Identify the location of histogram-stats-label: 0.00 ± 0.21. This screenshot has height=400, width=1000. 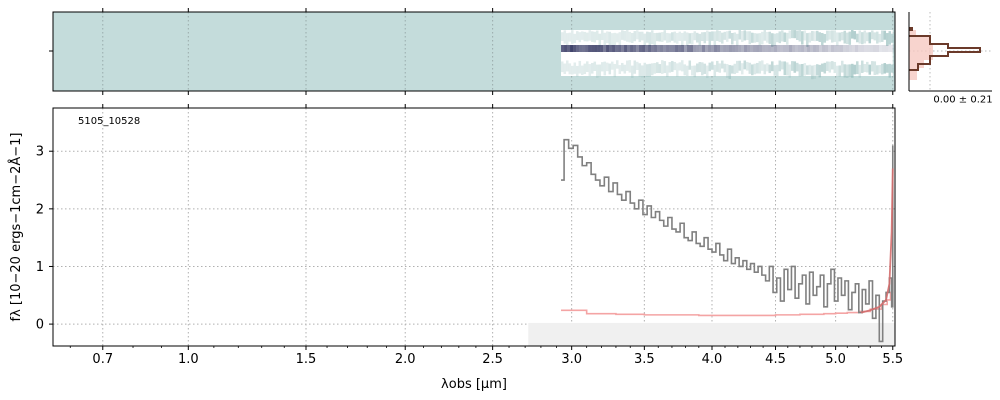
(962, 100).